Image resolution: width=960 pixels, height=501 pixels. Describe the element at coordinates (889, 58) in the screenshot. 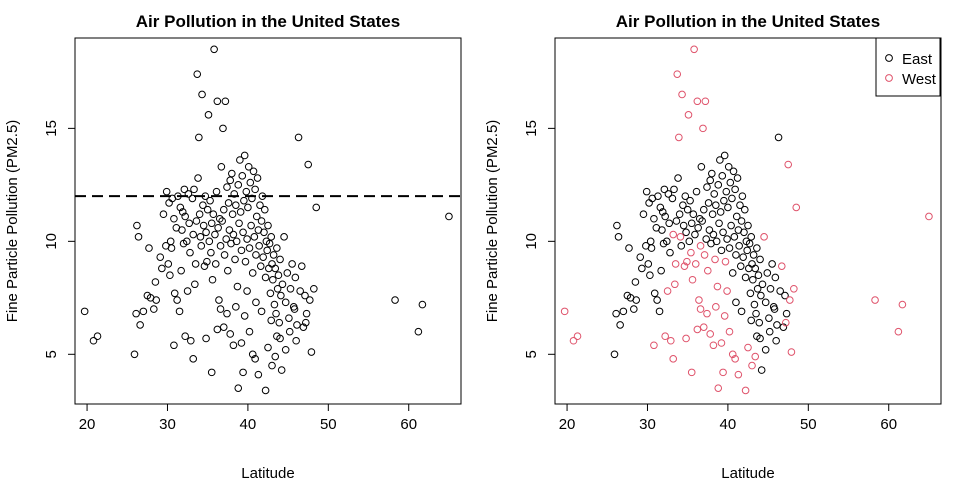

I see `legend-east-marker` at that location.